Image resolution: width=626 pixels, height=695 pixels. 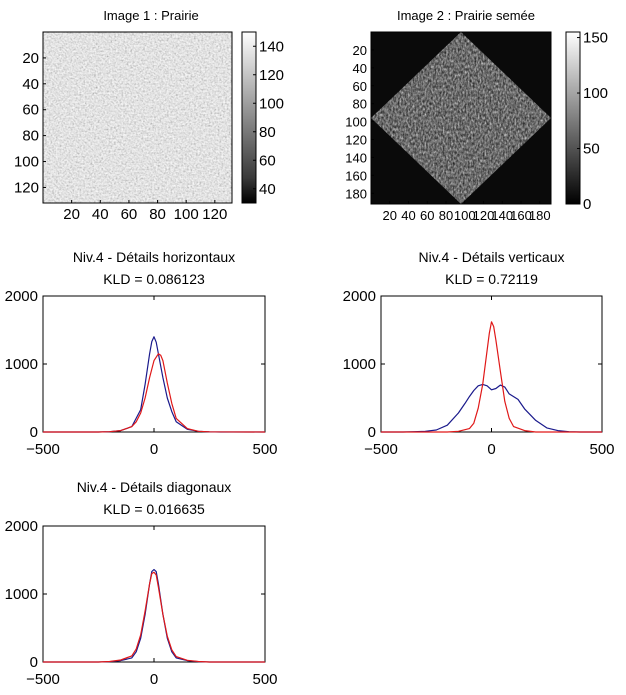 I want to click on image-y-tick-label: 180, so click(x=356, y=193).